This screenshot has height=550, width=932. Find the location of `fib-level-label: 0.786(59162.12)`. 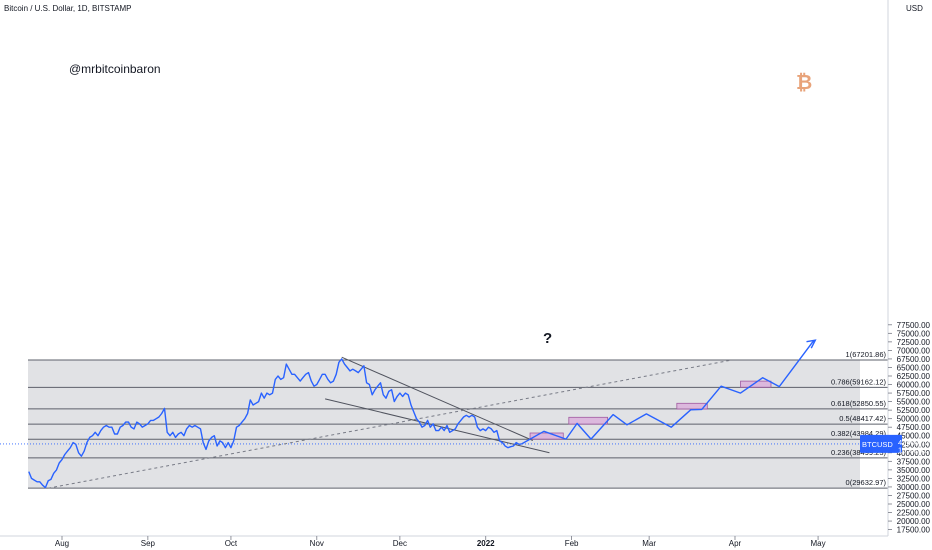

fib-level-label: 0.786(59162.12) is located at coordinates (859, 381).